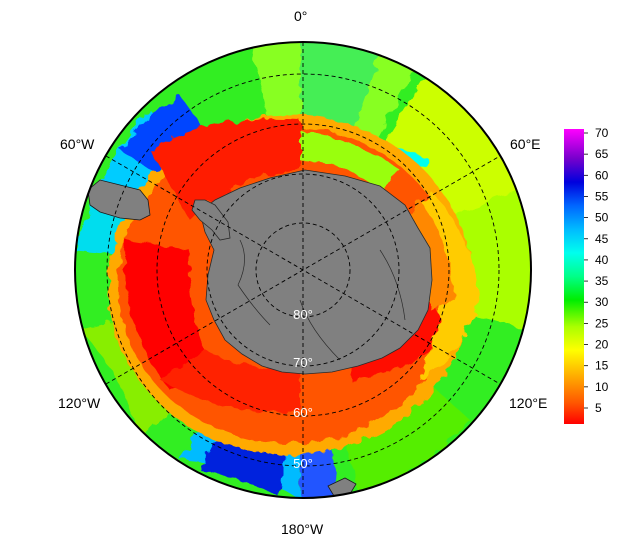 The height and width of the screenshot is (552, 625). Describe the element at coordinates (602, 323) in the screenshot. I see `colorbar-tick-label: 25` at that location.